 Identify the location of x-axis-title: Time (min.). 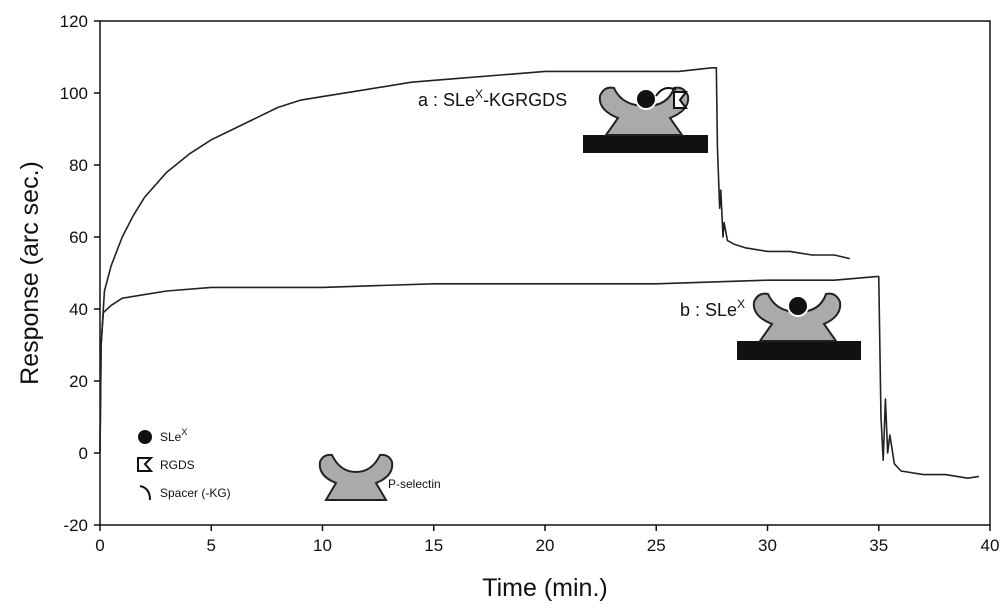
(544, 588).